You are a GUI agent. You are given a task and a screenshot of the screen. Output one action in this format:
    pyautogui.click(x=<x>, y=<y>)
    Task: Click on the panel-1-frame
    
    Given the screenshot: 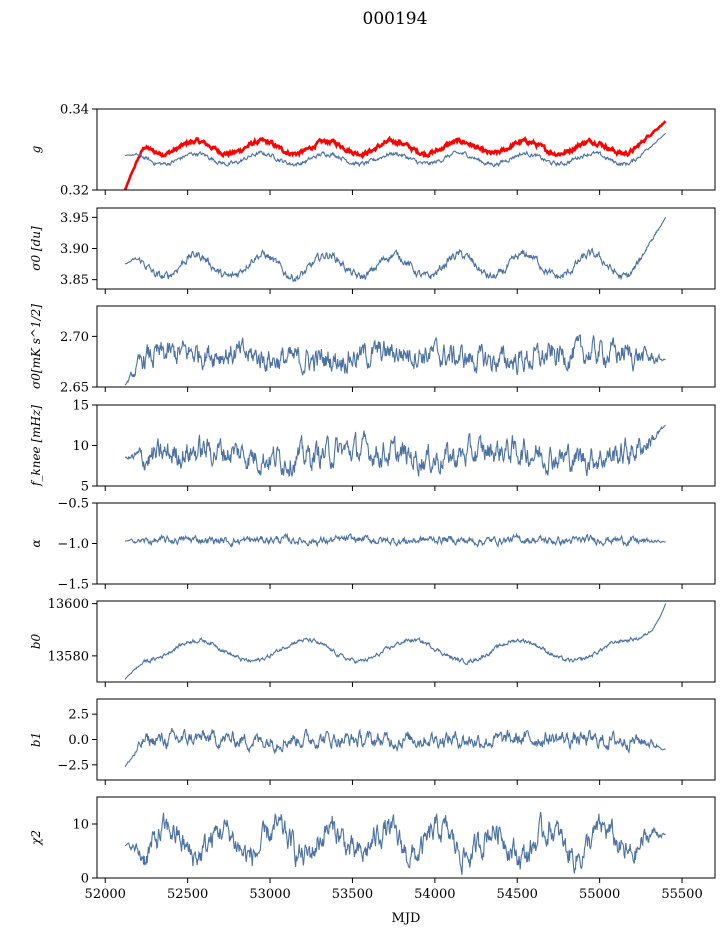 What is the action you would take?
    pyautogui.click(x=406, y=149)
    